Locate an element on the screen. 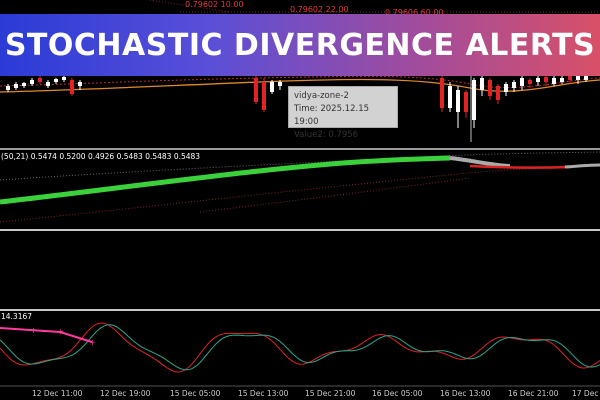 The image size is (600, 400). tooltip-line: Value2: 0.7956 is located at coordinates (326, 135).